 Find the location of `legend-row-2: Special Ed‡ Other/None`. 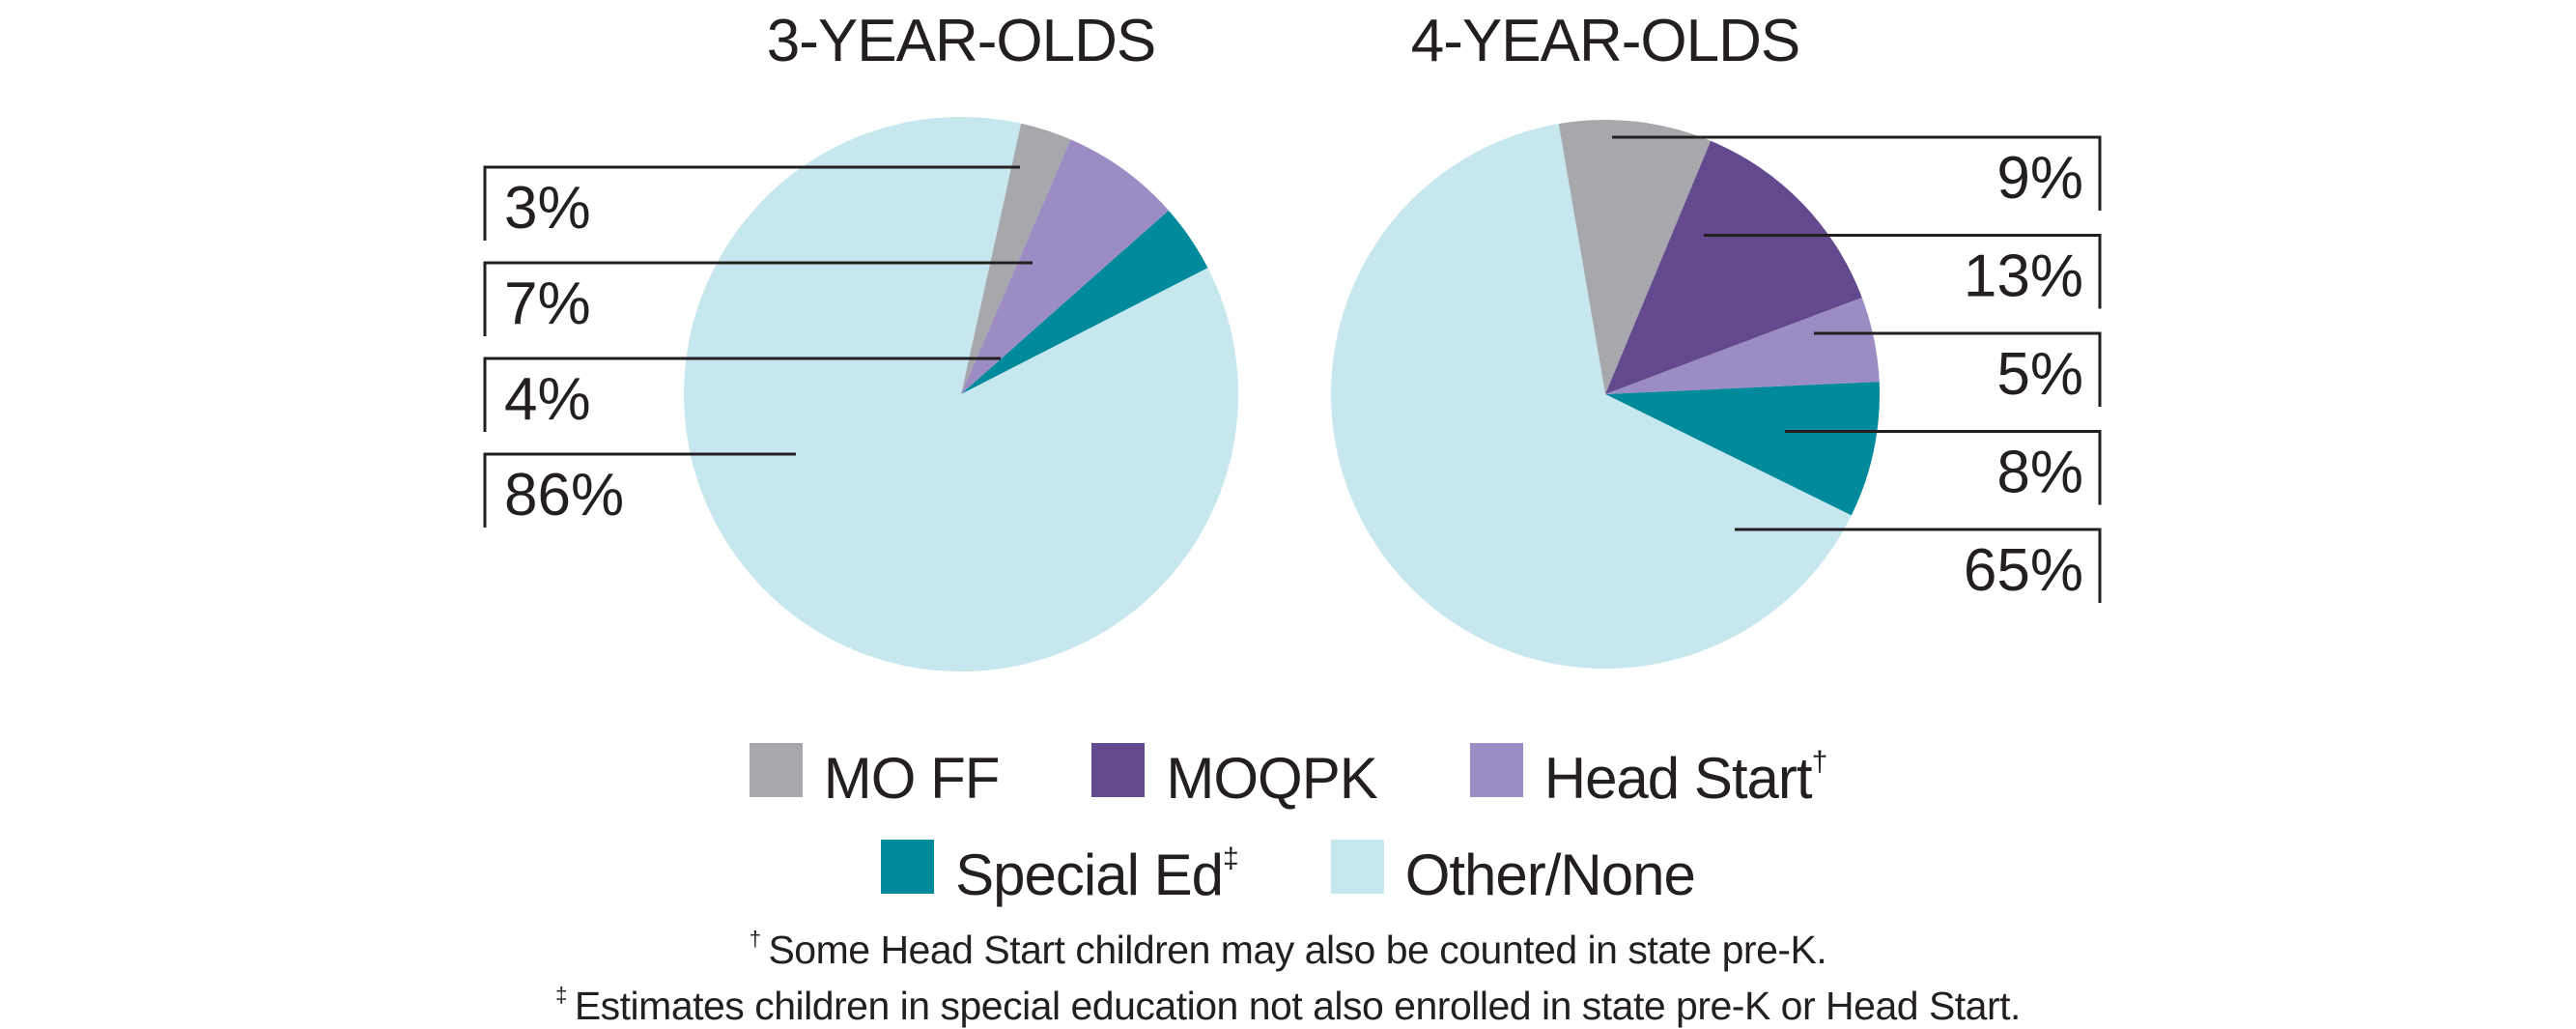

legend-row-2: Special Ed‡ Other/None is located at coordinates (1288, 871).